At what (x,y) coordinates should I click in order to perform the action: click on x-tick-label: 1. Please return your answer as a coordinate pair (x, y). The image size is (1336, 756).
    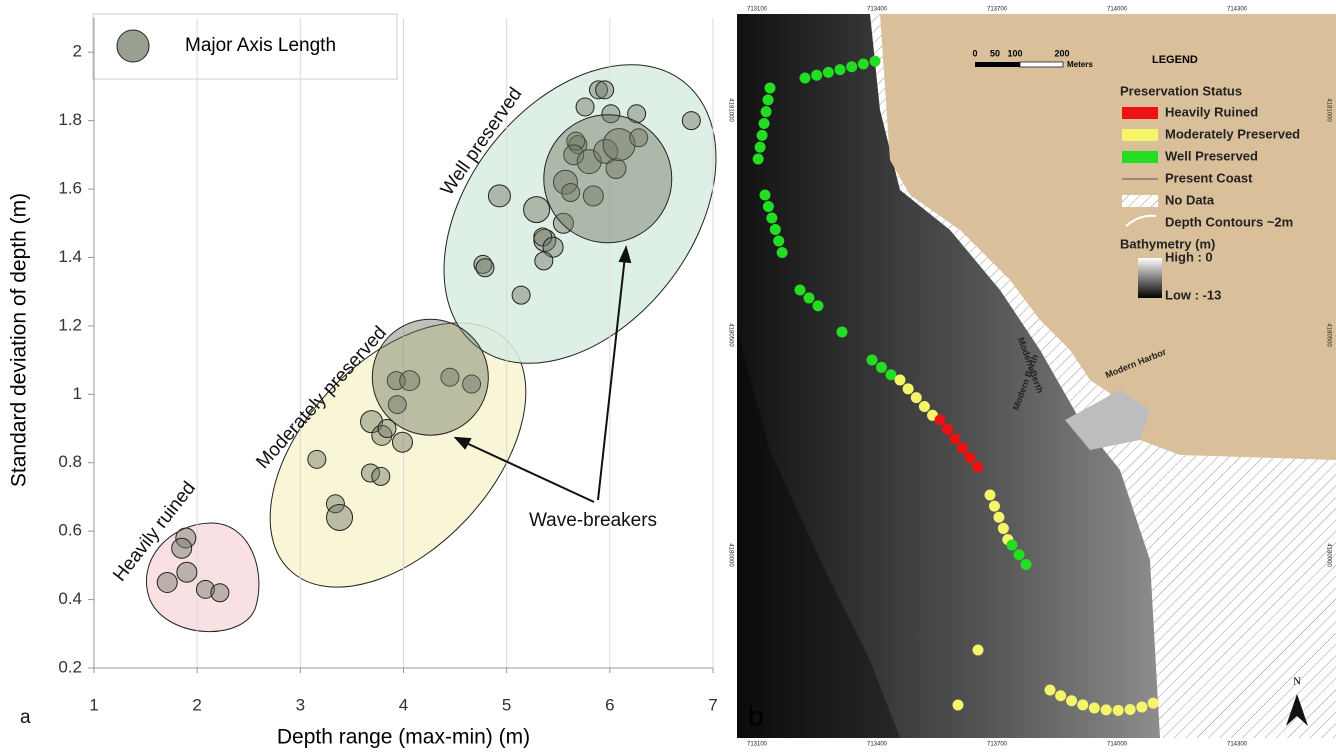
    Looking at the image, I should click on (93, 704).